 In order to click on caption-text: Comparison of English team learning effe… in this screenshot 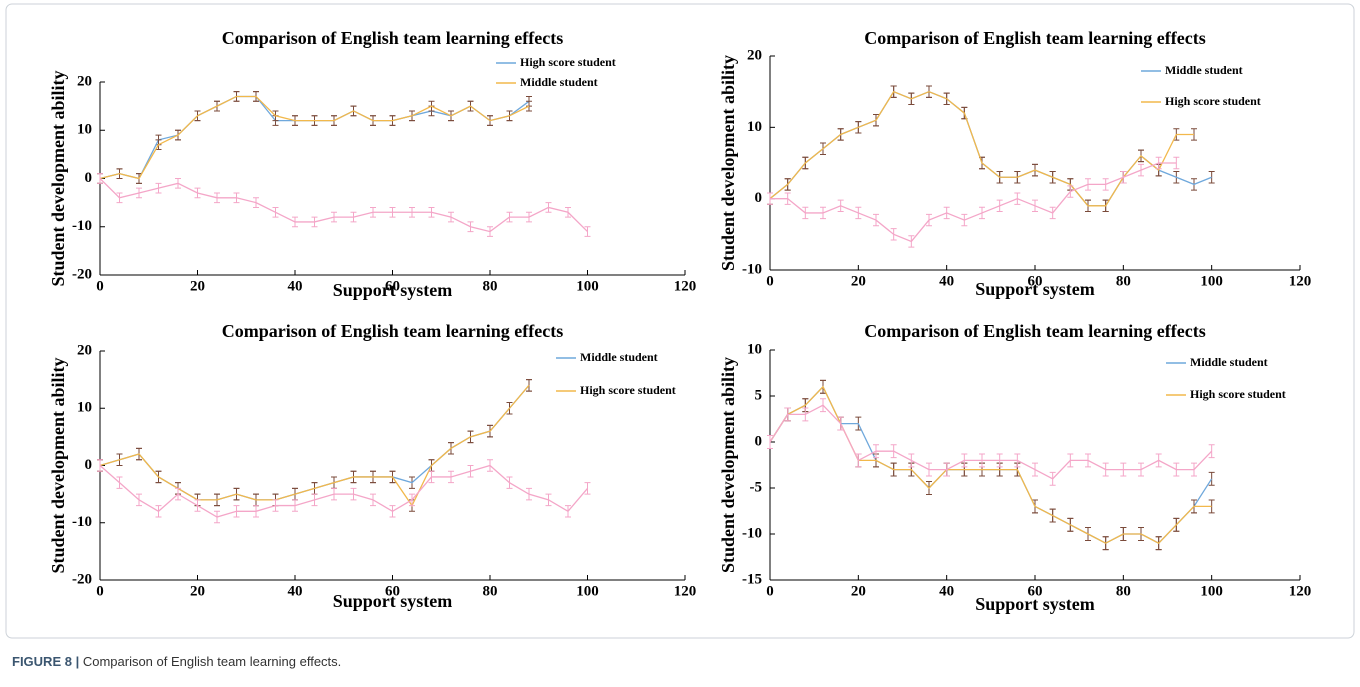, I will do `click(212, 661)`.